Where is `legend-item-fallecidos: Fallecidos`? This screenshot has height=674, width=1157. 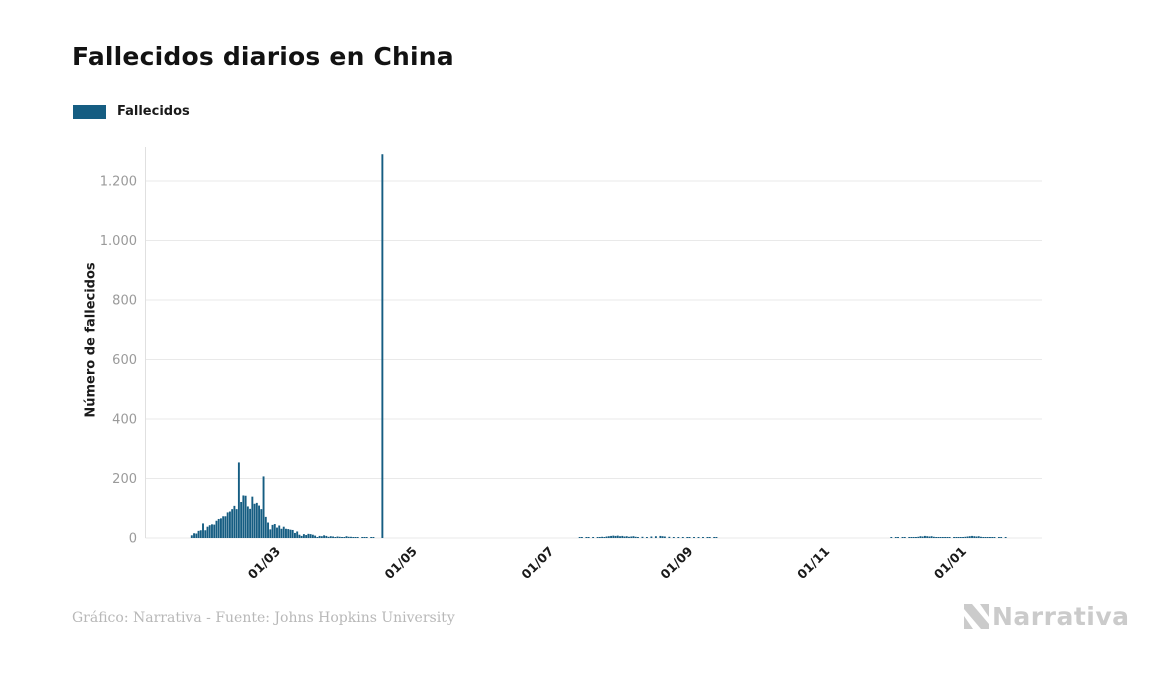
legend-item-fallecidos: Fallecidos is located at coordinates (131, 111).